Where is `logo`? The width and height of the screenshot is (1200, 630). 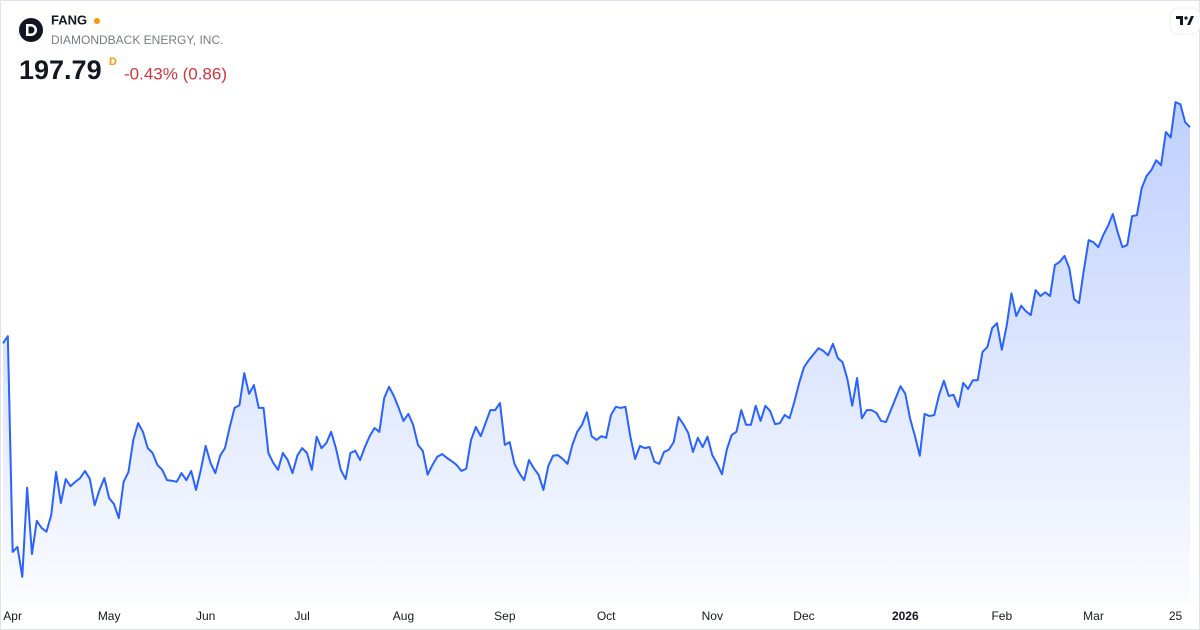 logo is located at coordinates (31, 30).